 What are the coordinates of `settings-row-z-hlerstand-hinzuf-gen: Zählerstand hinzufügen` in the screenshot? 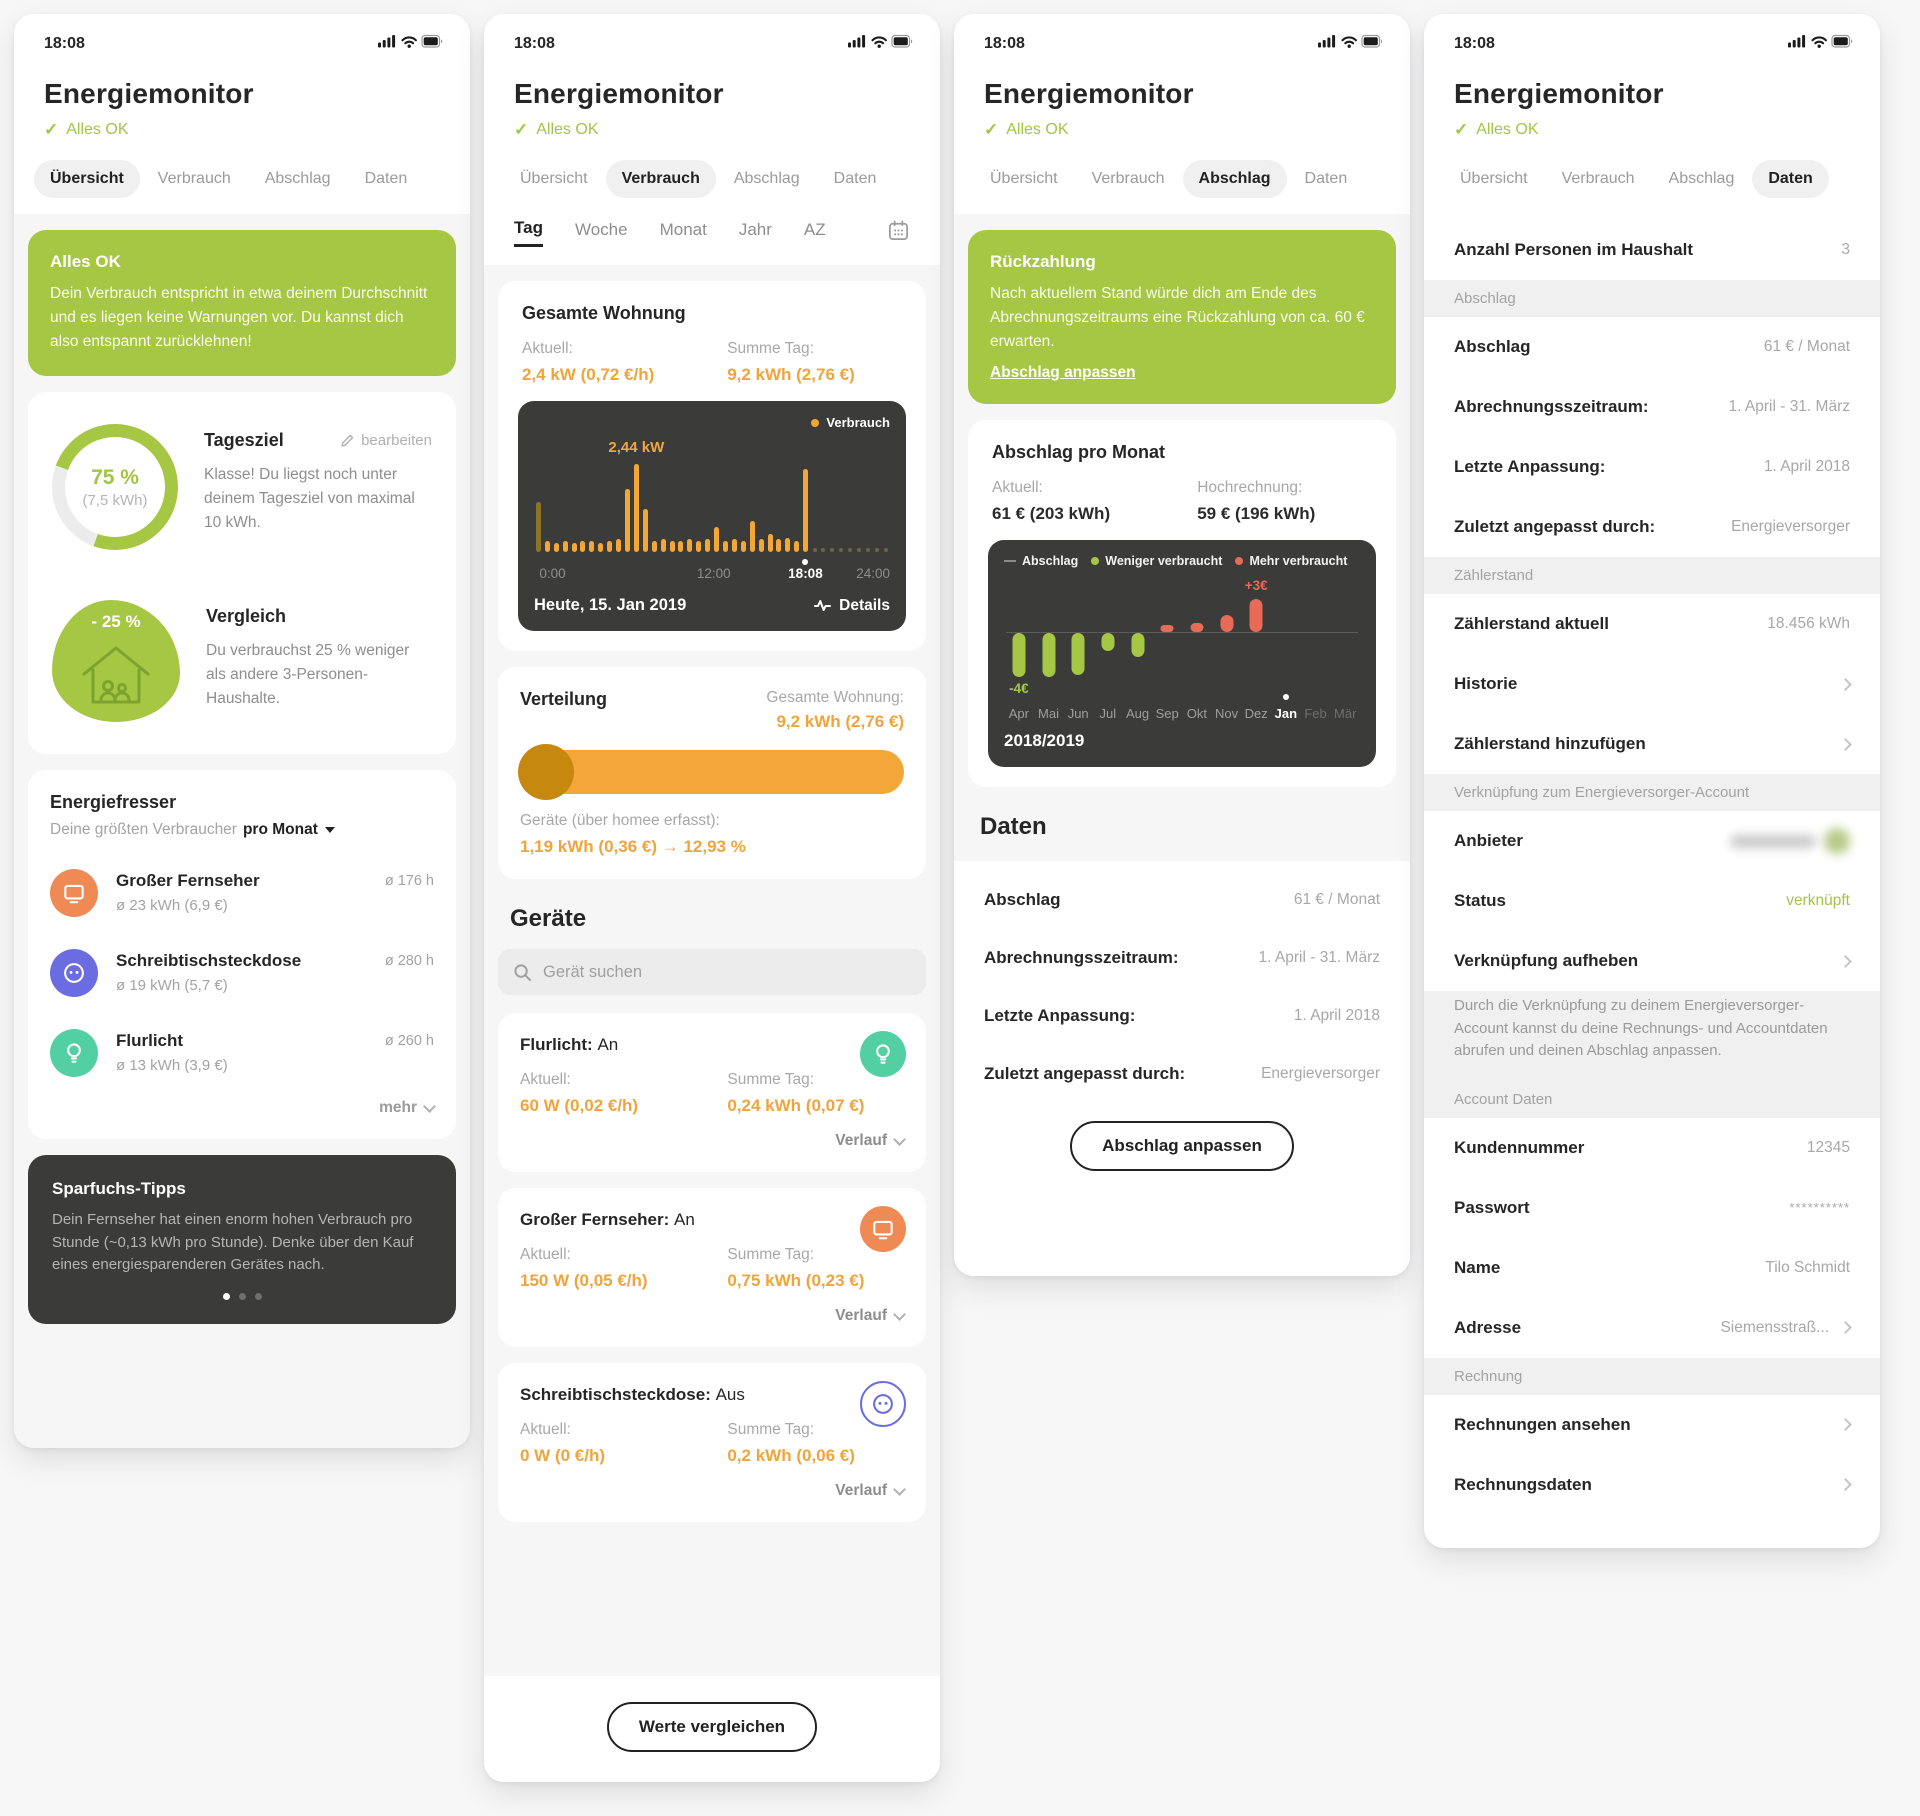 It's located at (1652, 744).